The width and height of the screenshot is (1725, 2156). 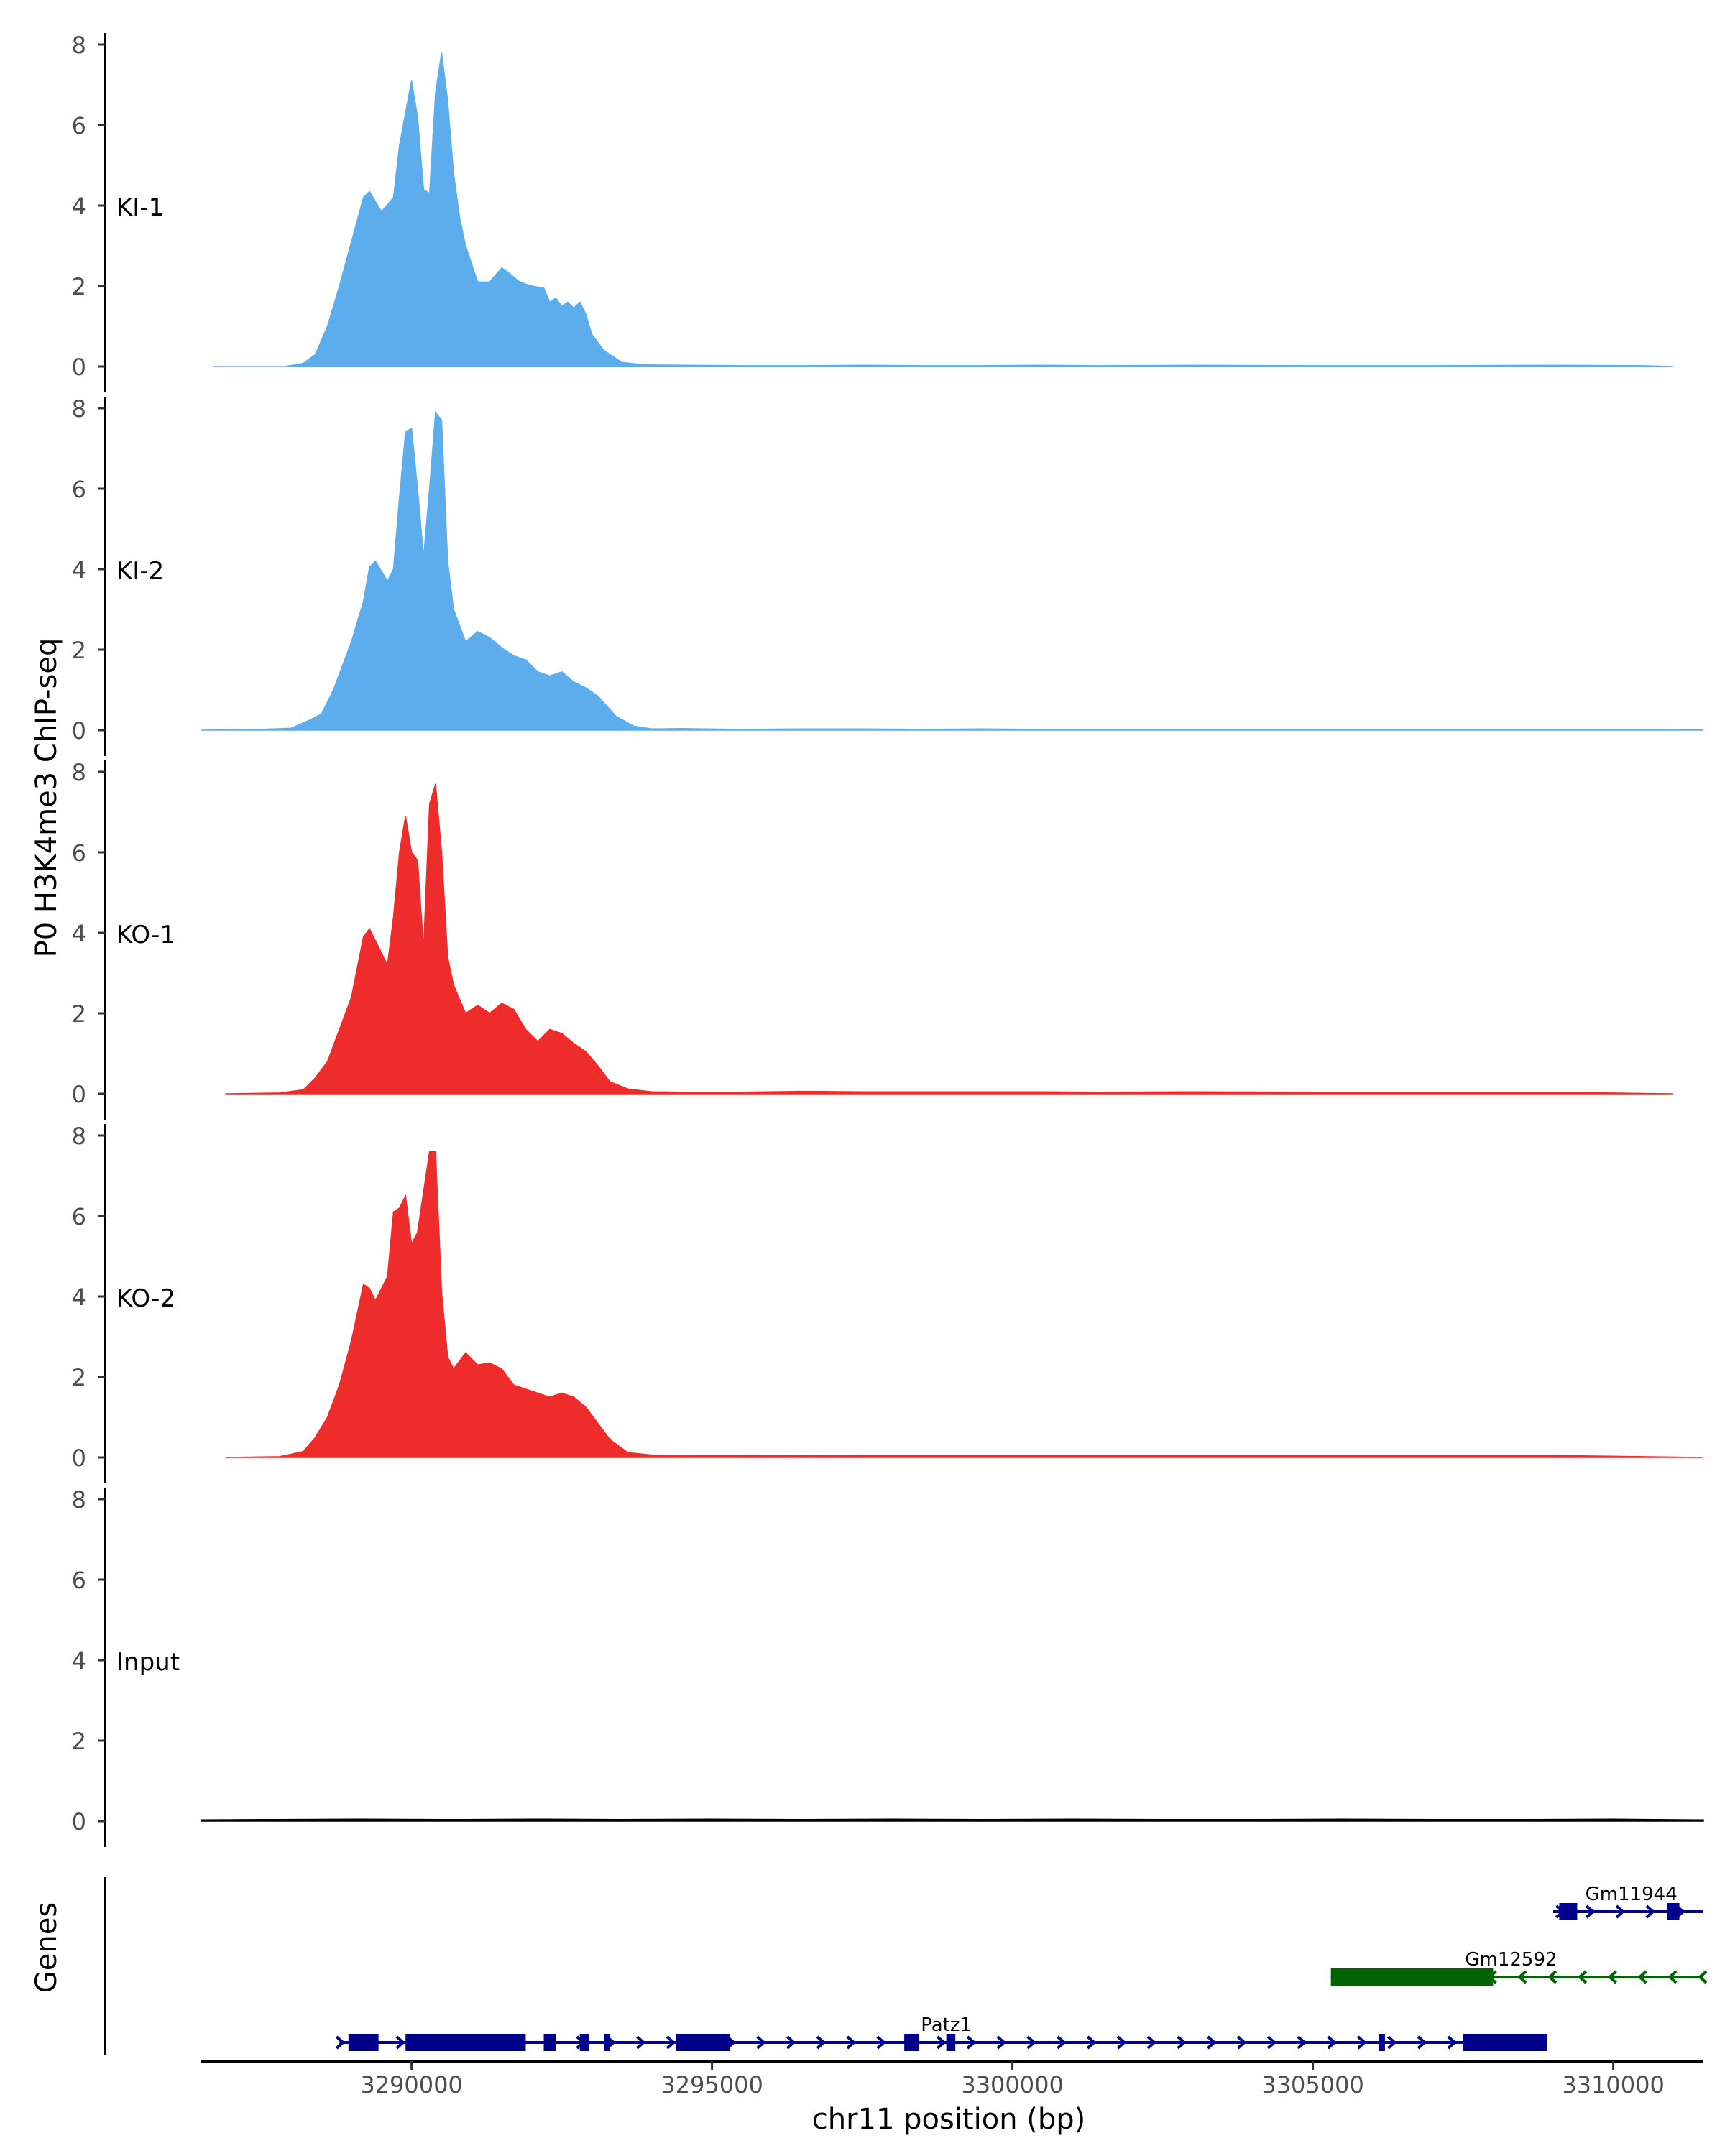 What do you see at coordinates (946, 2025) in the screenshot?
I see `gene-name-label: Patz1` at bounding box center [946, 2025].